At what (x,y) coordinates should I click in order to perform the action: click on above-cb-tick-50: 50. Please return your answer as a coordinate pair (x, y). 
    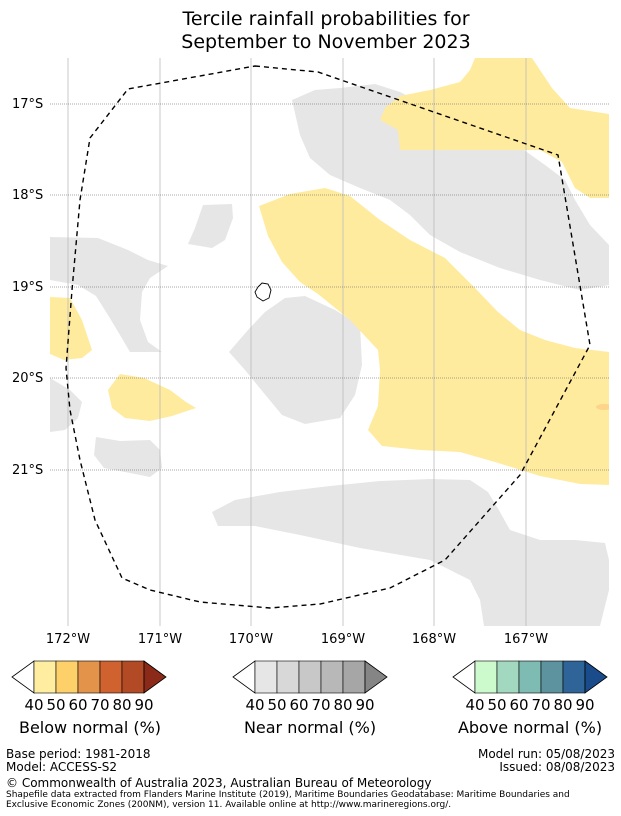
    Looking at the image, I should click on (496, 705).